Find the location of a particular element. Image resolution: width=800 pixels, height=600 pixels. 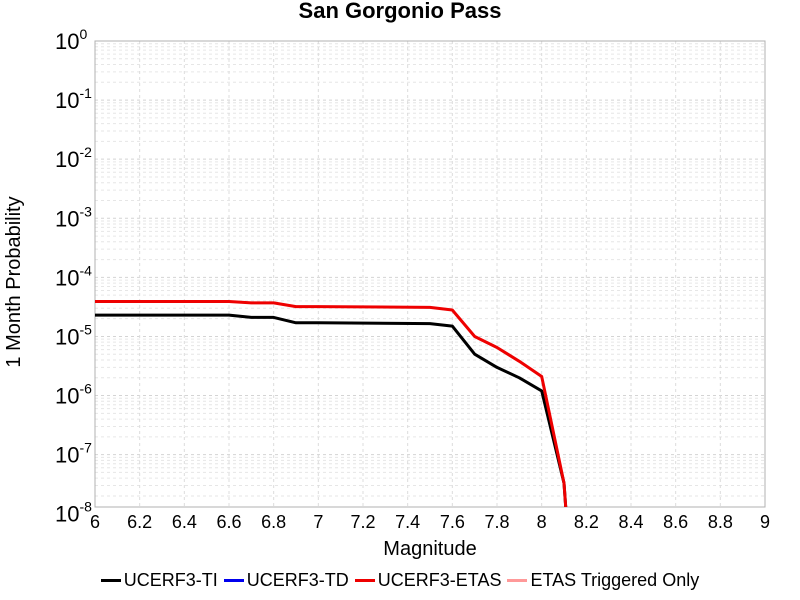

x-tick-label: 6 is located at coordinates (95, 522).